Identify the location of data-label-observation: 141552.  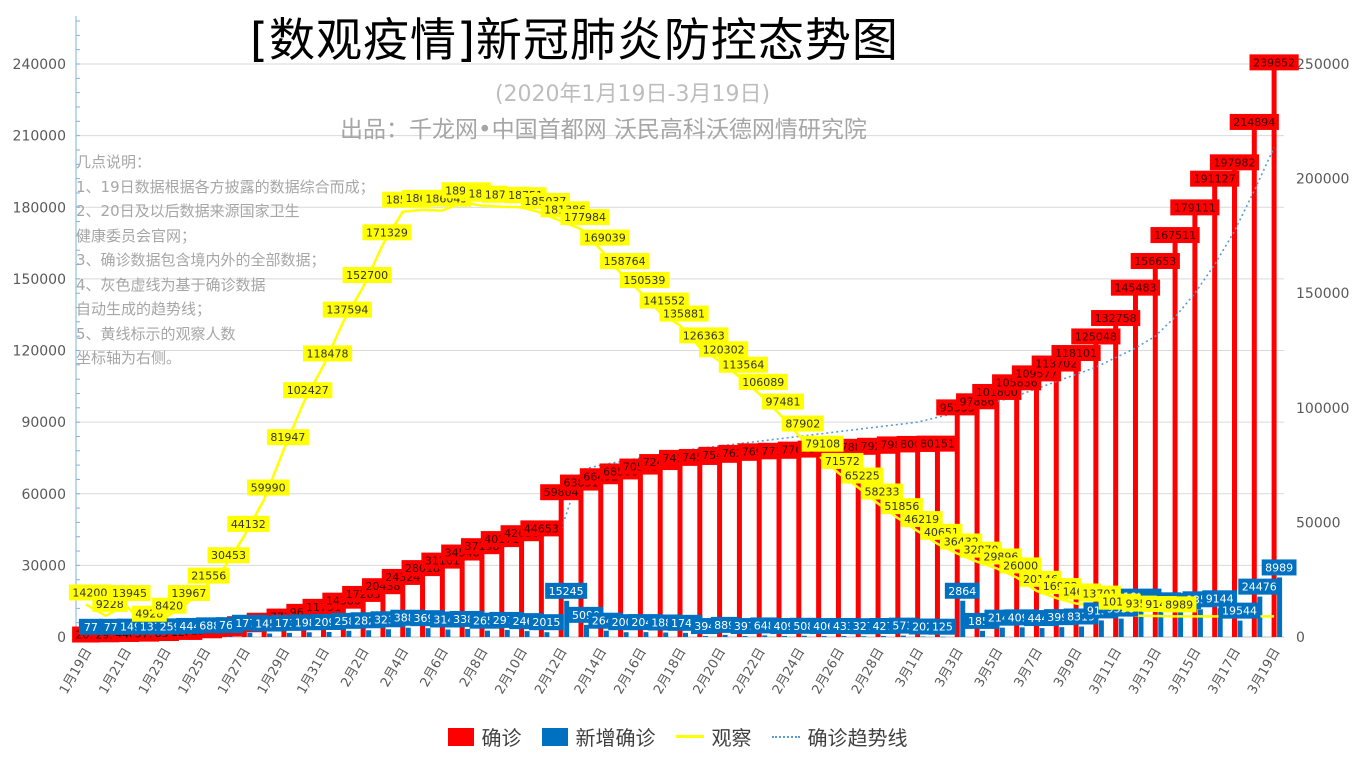
(664, 301).